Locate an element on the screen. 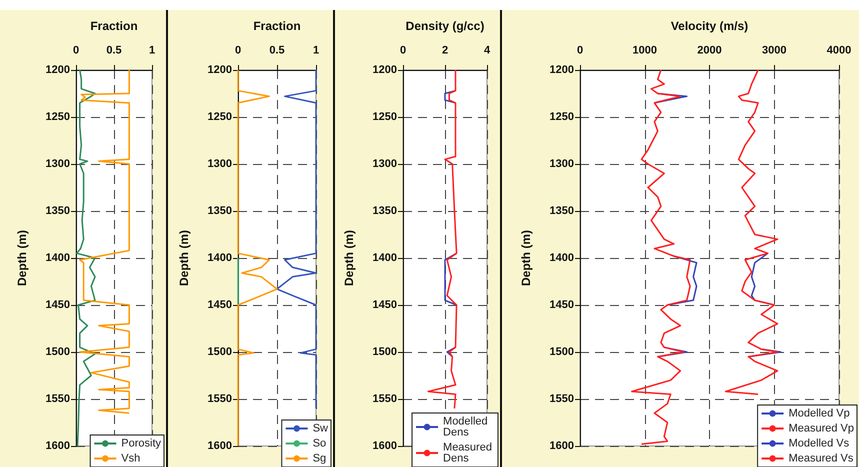 This screenshot has height=467, width=859. legend-label: Measured Dens is located at coordinates (469, 453).